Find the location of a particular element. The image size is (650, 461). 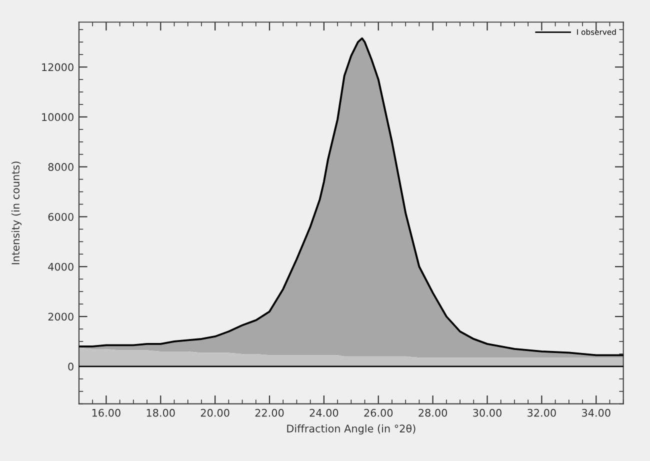

y-axis-title: Intensity (in counts) is located at coordinates (16, 213).